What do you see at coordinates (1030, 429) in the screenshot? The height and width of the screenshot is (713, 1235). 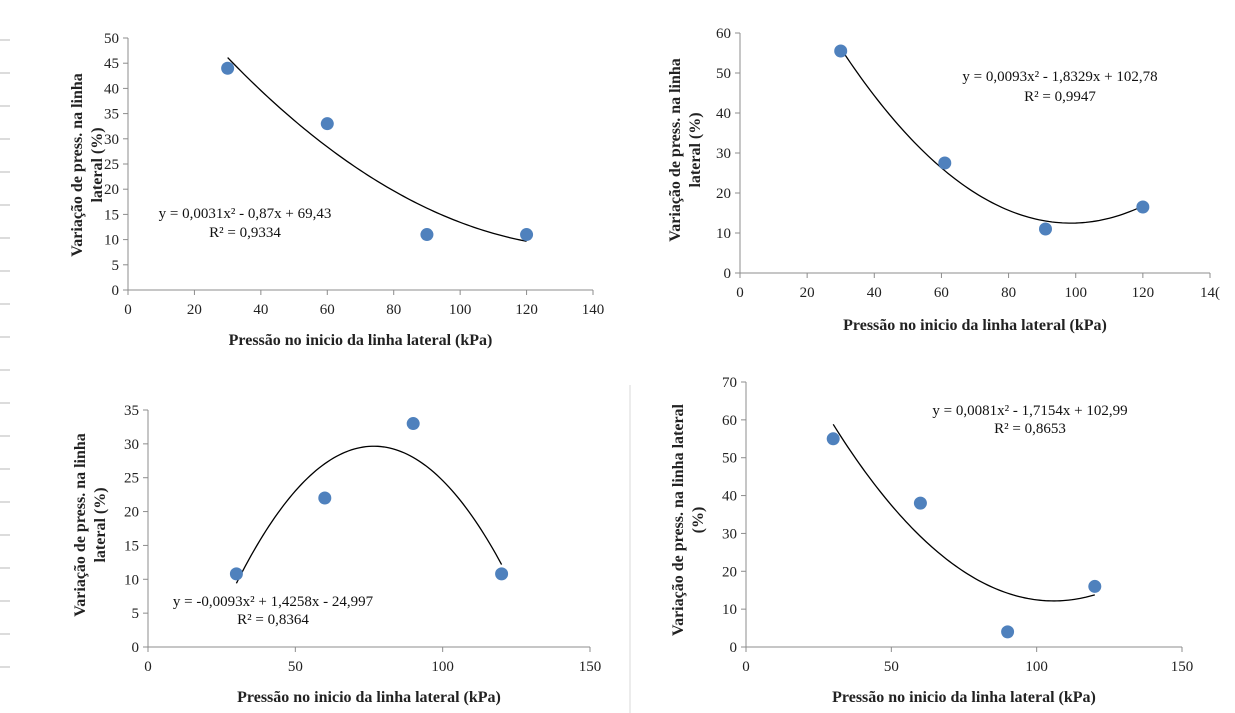 I see `r-squared-label: R² = 0,8653` at bounding box center [1030, 429].